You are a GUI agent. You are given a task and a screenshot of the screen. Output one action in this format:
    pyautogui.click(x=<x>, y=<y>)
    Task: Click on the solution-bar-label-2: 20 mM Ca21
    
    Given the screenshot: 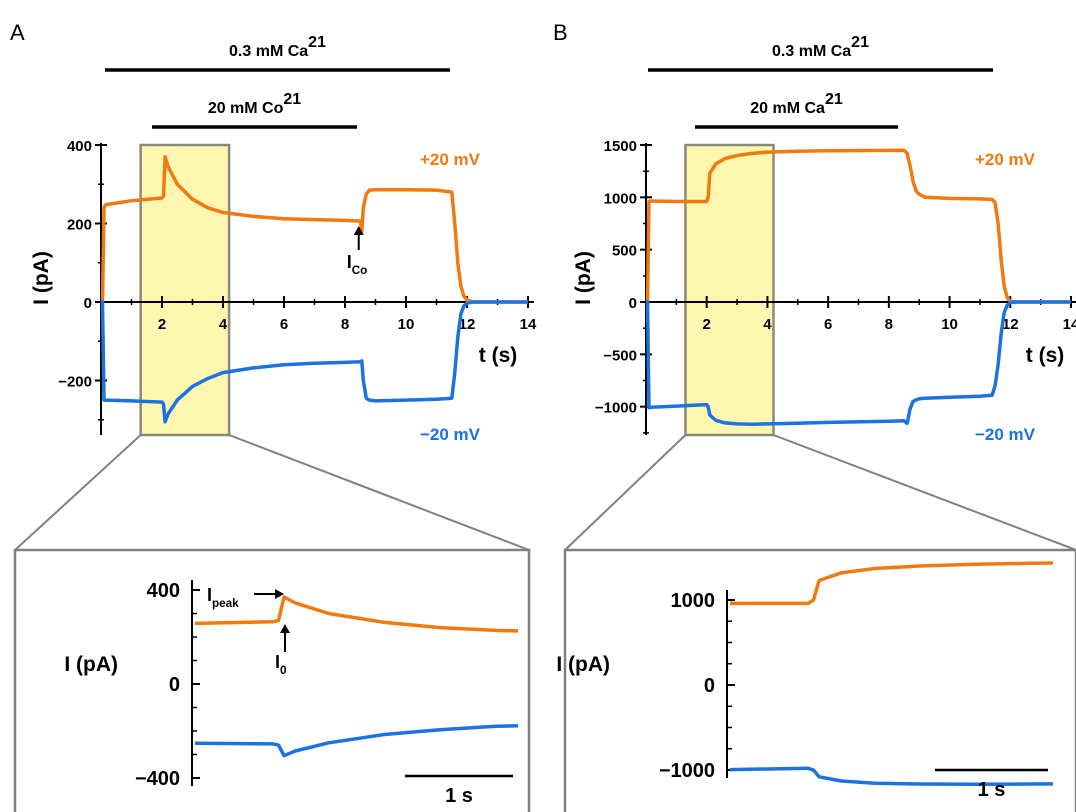 What is the action you would take?
    pyautogui.click(x=796, y=104)
    